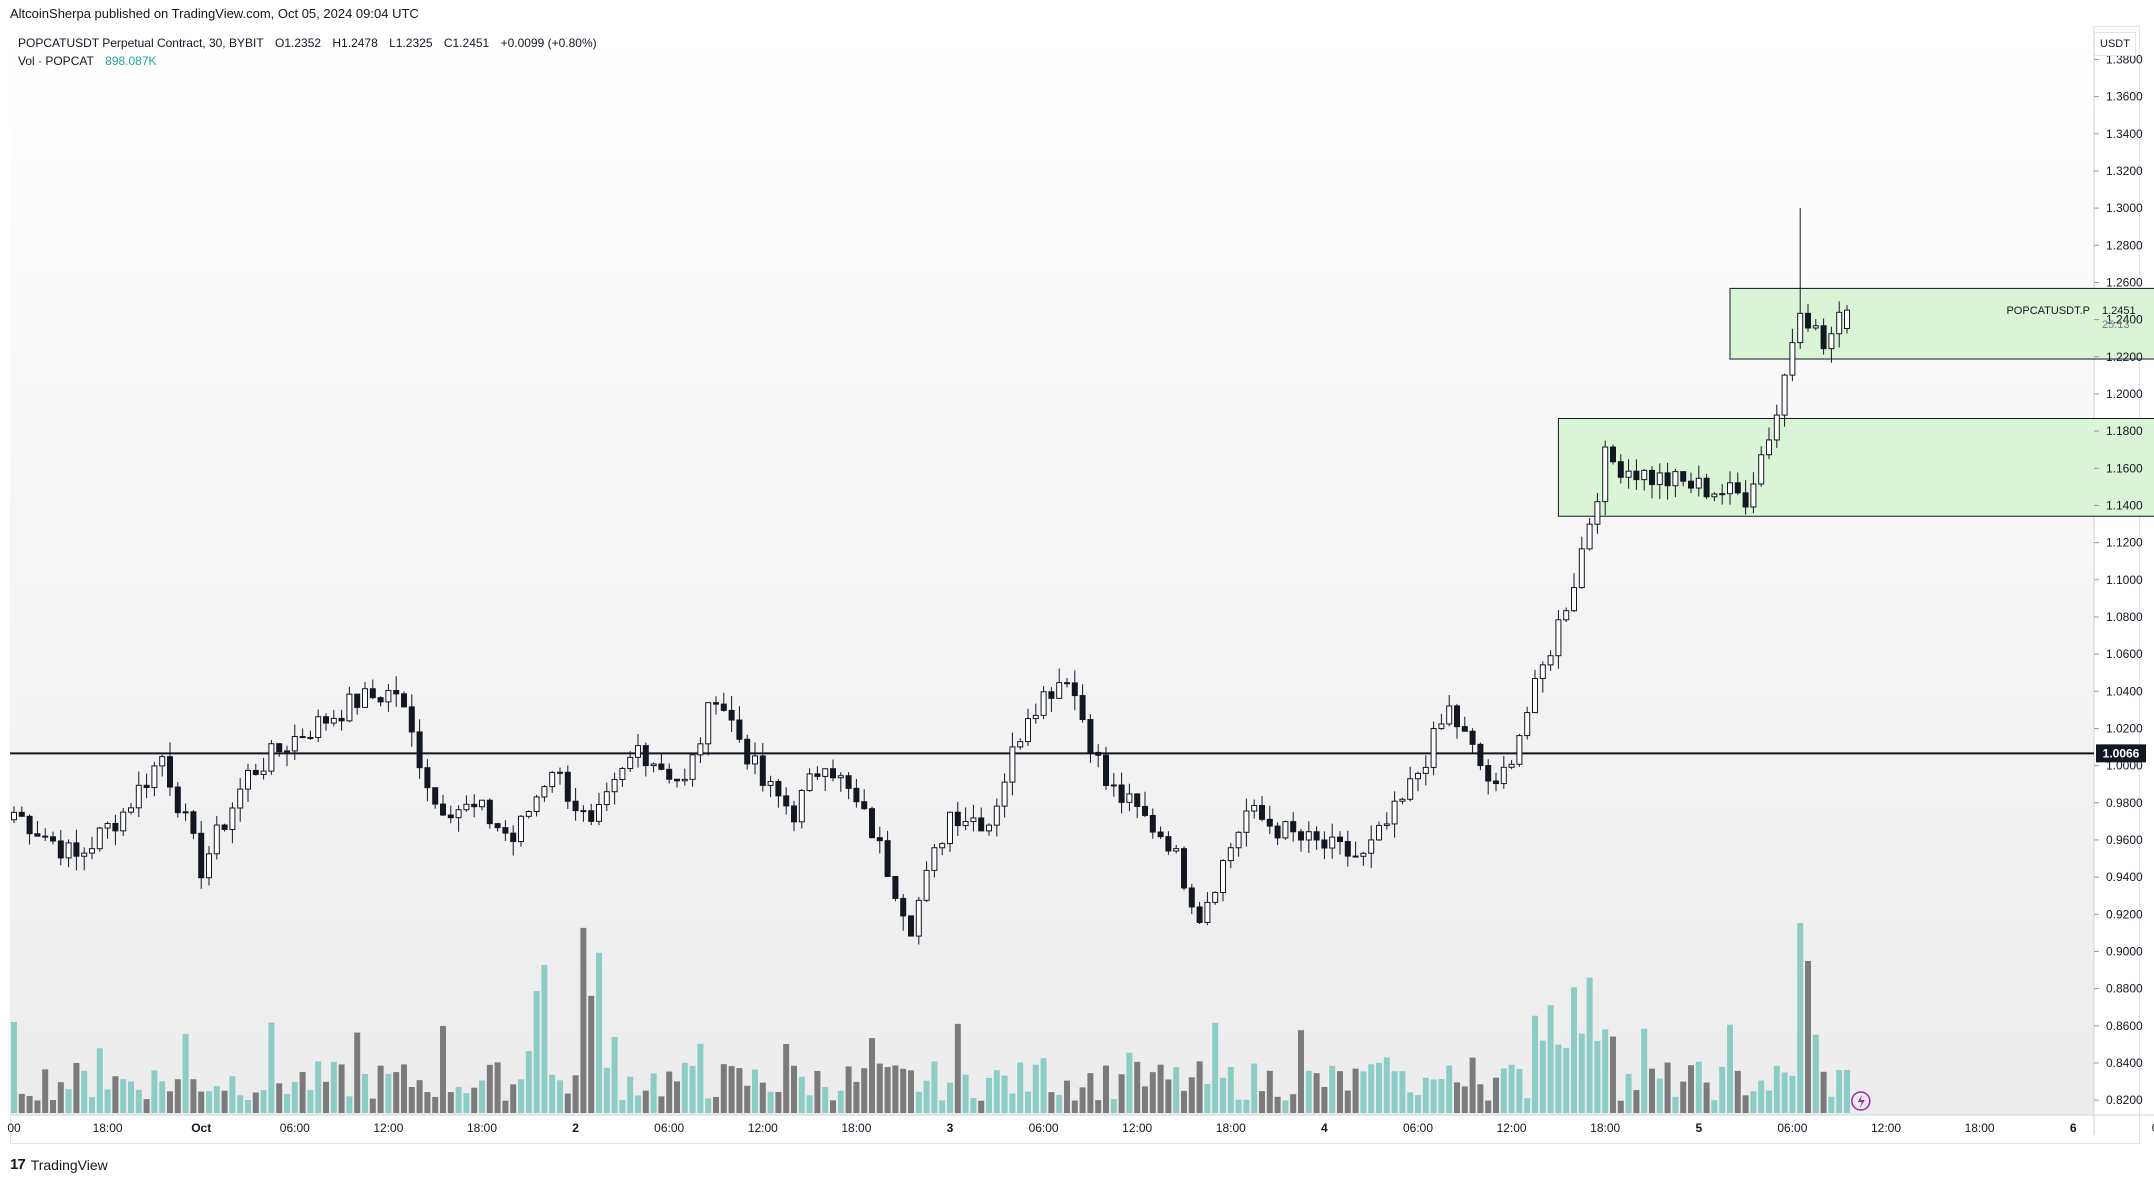 This screenshot has width=2154, height=1179. Describe the element at coordinates (1324, 1128) in the screenshot. I see `time-tick-label: 4` at that location.